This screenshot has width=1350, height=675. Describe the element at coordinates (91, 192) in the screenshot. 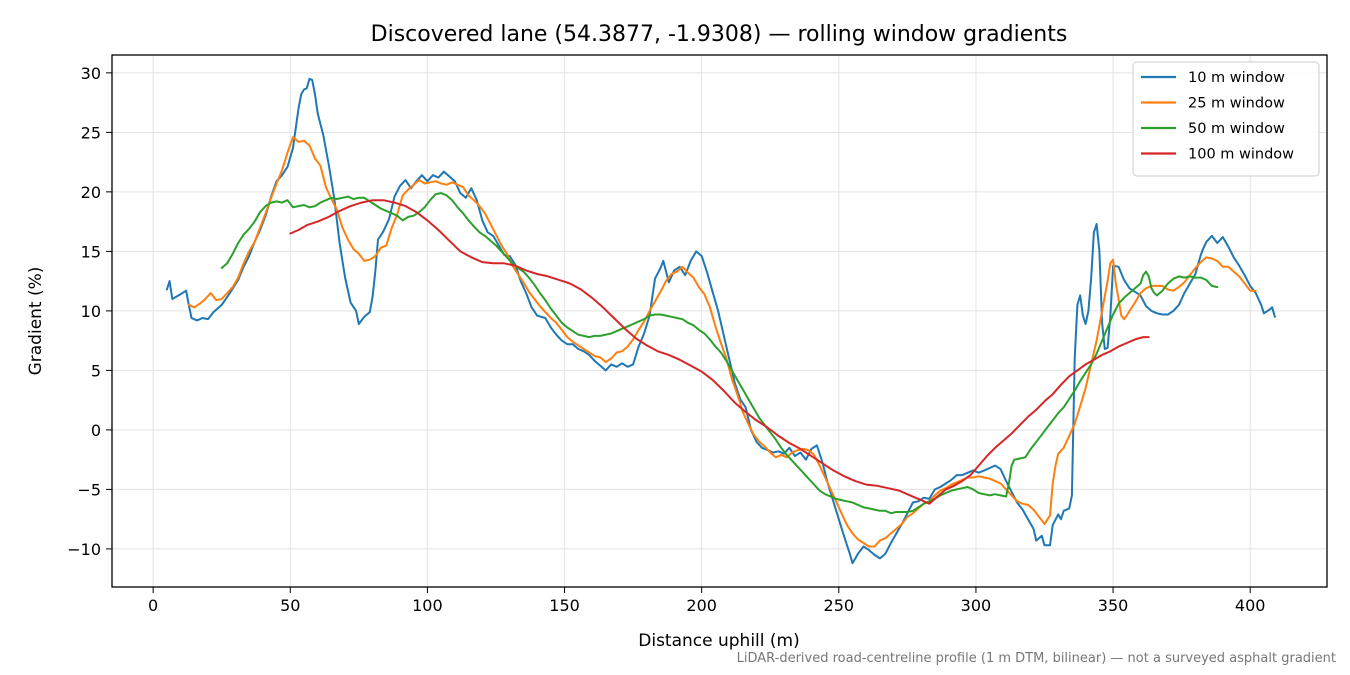

I see `y-tick-label: 20` at that location.